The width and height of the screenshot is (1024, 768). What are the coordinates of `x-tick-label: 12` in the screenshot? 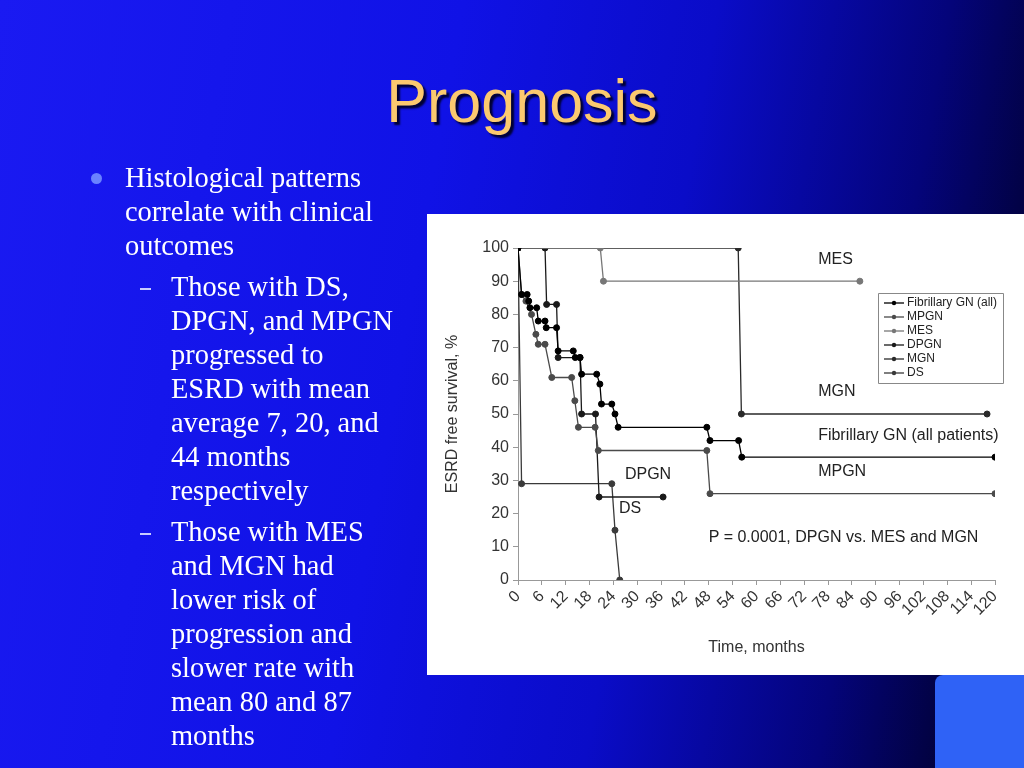 It's located at (559, 599).